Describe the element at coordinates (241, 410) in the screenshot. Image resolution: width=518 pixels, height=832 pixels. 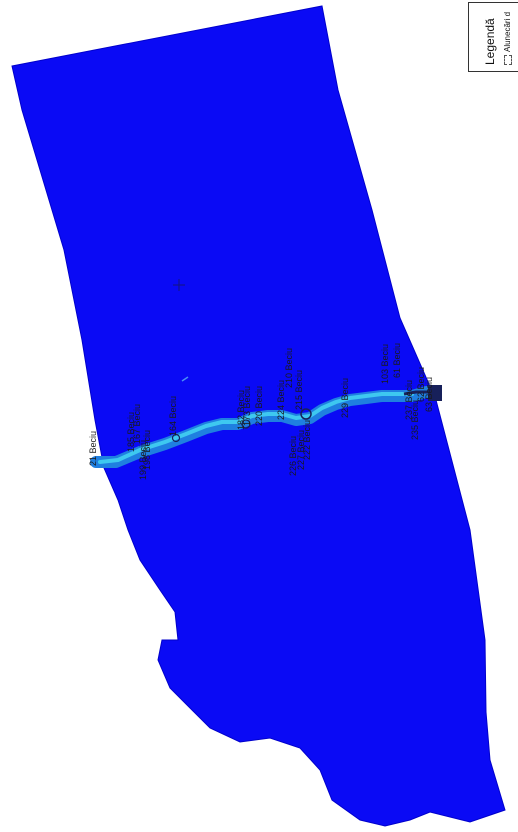
I see `parcel-label: 182 Beciu` at that location.